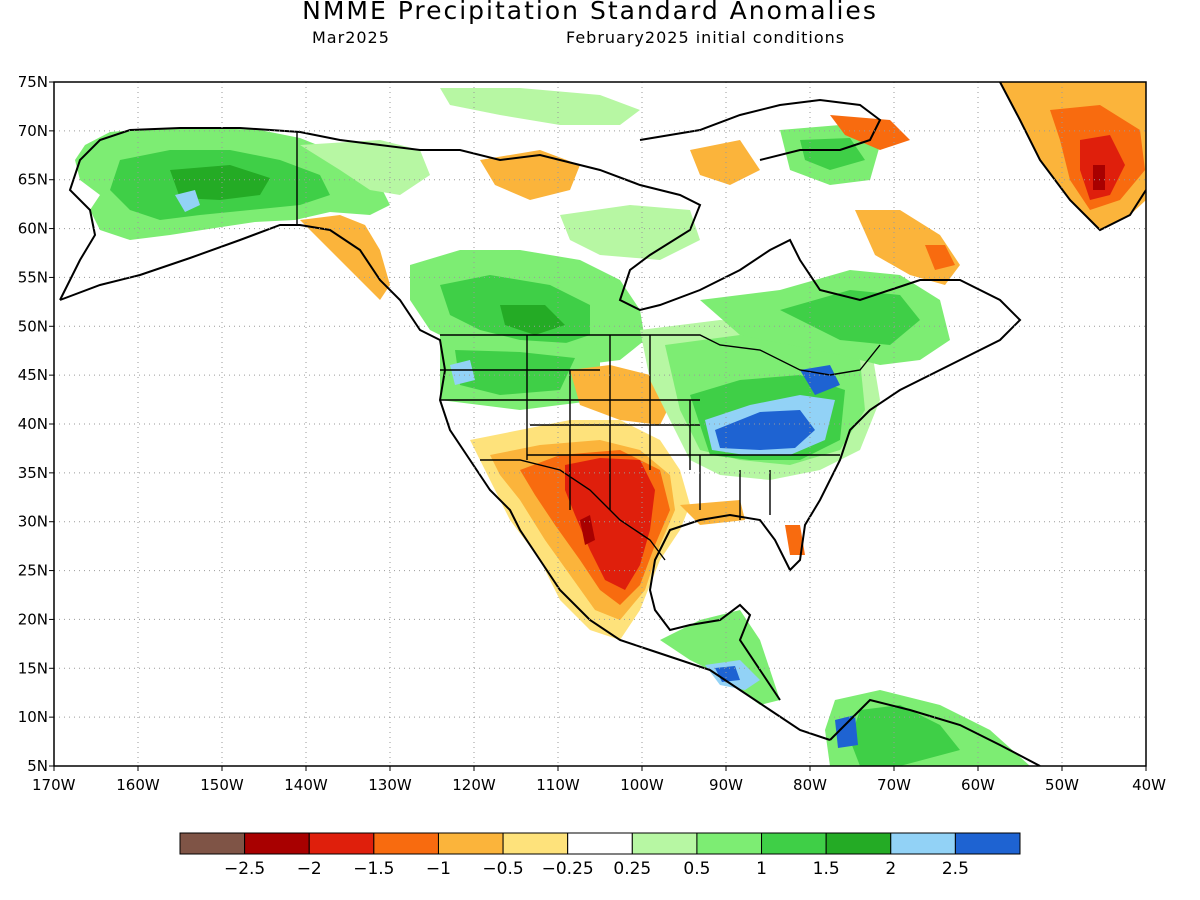  What do you see at coordinates (37, 766) in the screenshot?
I see `lat-label: 5N` at bounding box center [37, 766].